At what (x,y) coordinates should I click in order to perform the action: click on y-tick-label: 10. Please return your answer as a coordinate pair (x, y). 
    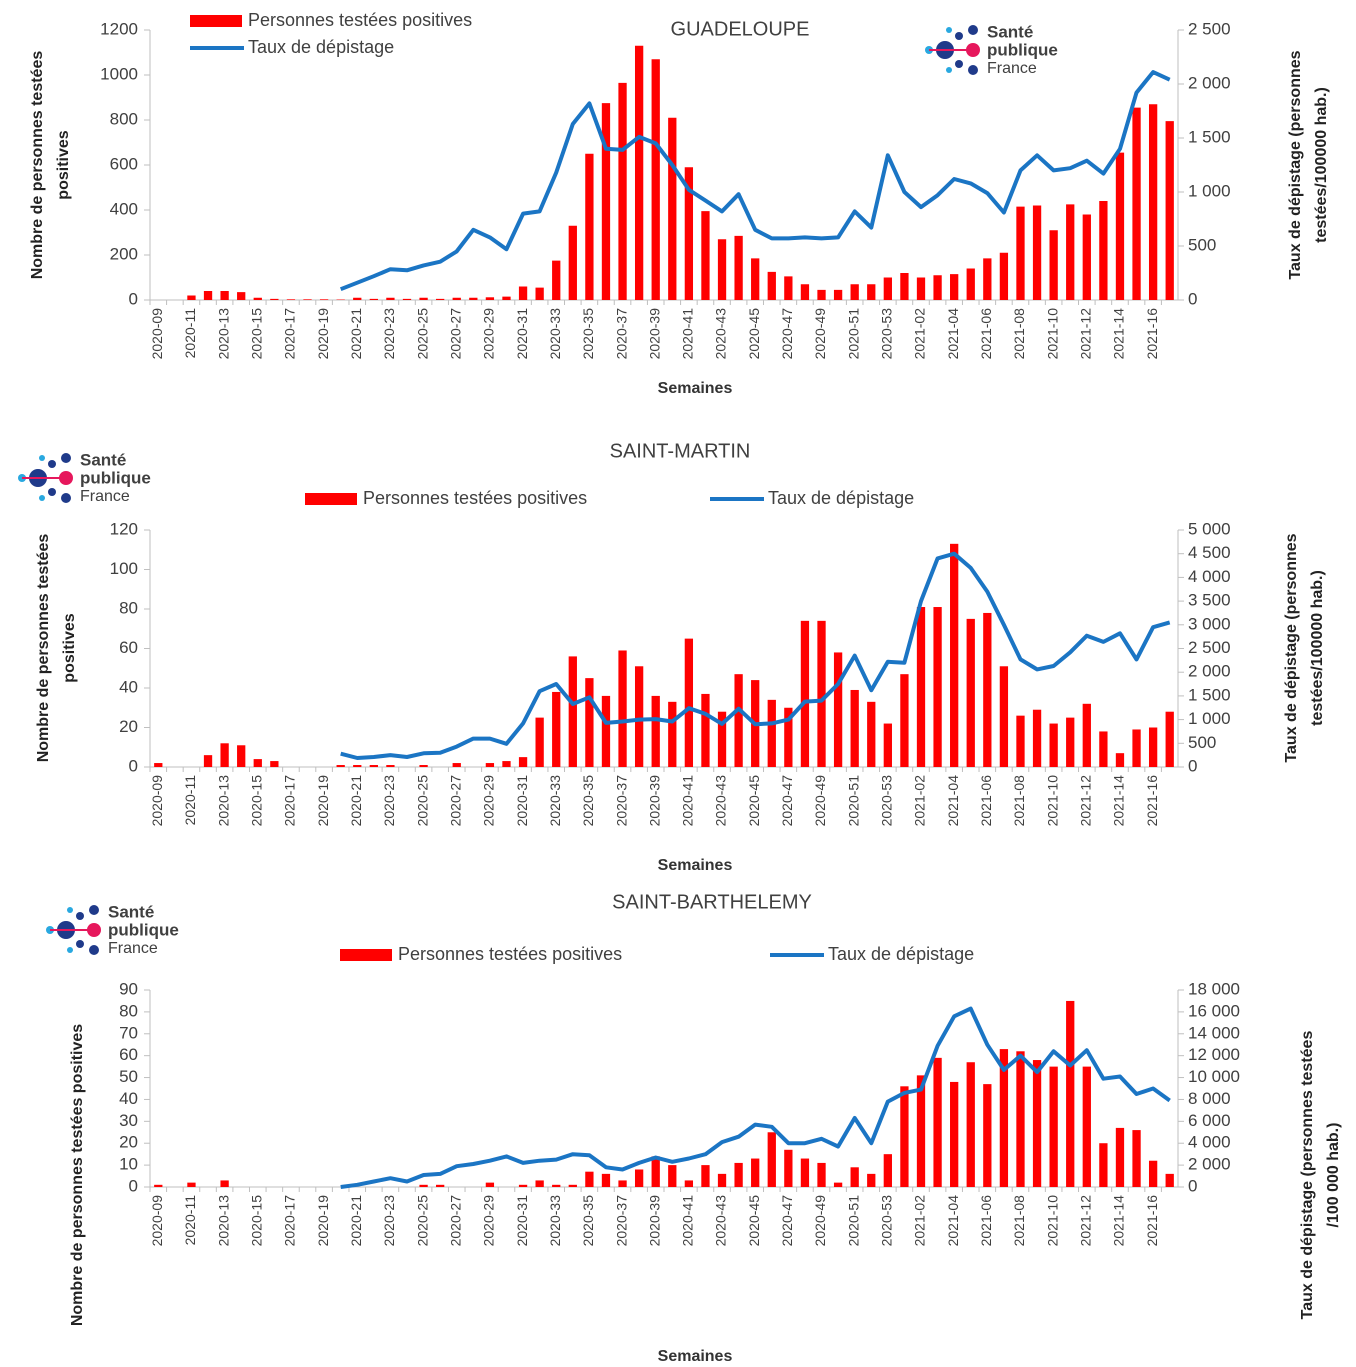
    Looking at the image, I should click on (128, 1164).